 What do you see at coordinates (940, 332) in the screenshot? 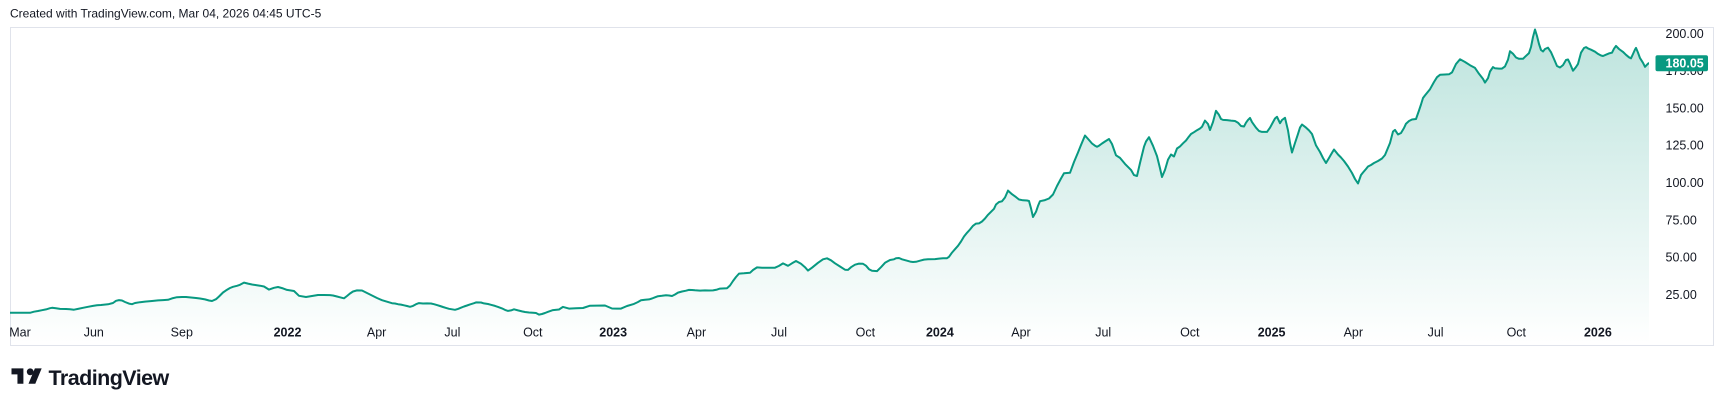
I see `svg-text: 2024` at bounding box center [940, 332].